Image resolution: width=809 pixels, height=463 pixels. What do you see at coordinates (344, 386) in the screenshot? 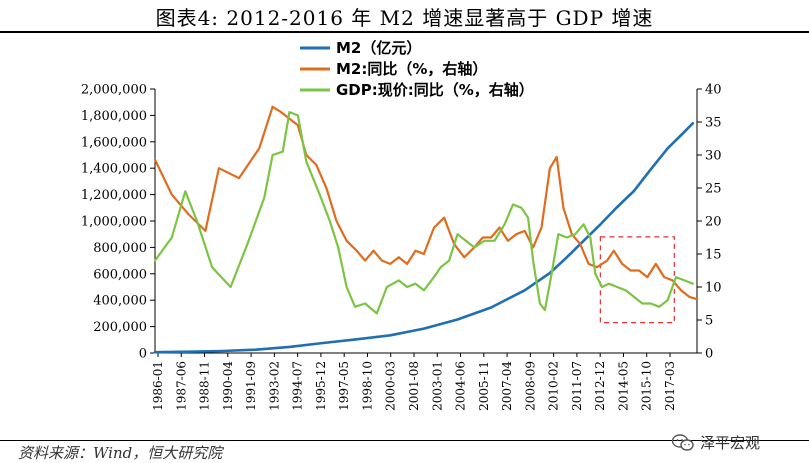
I see `x-tick-label: 1997-05` at bounding box center [344, 386].